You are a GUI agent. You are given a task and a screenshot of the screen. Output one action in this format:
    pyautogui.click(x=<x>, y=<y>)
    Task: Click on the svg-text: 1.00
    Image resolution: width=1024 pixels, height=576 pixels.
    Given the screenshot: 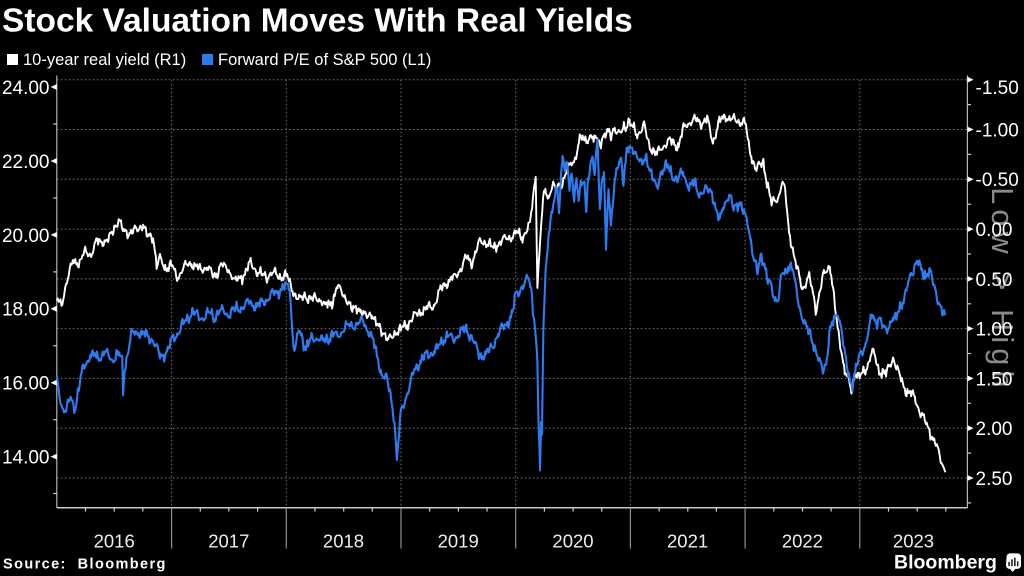 What is the action you would take?
    pyautogui.click(x=994, y=330)
    